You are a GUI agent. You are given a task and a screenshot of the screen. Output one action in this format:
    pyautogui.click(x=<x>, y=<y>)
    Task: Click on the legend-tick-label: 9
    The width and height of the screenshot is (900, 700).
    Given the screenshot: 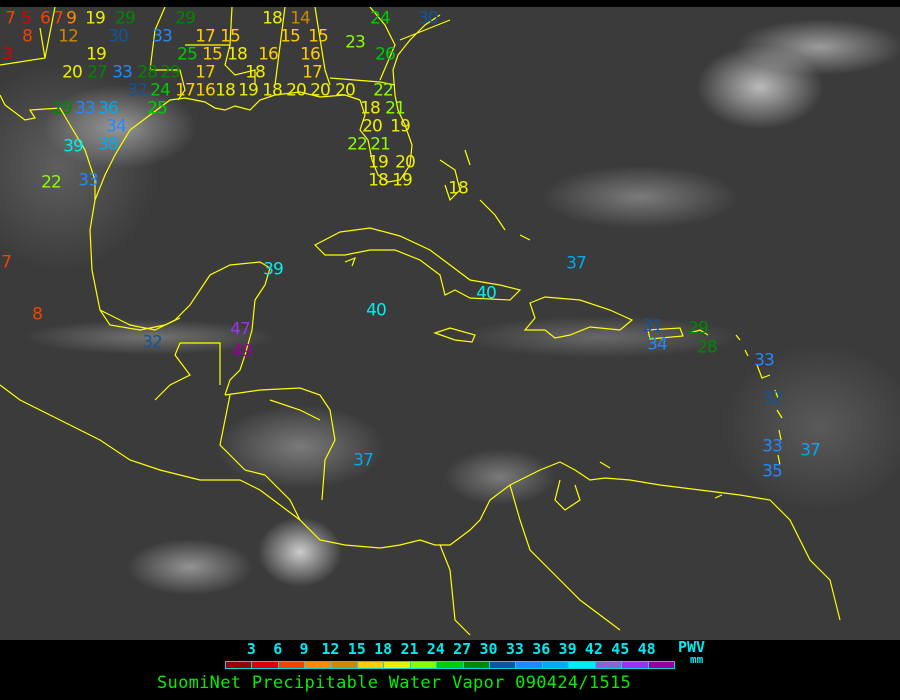 What is the action you would take?
    pyautogui.click(x=304, y=649)
    